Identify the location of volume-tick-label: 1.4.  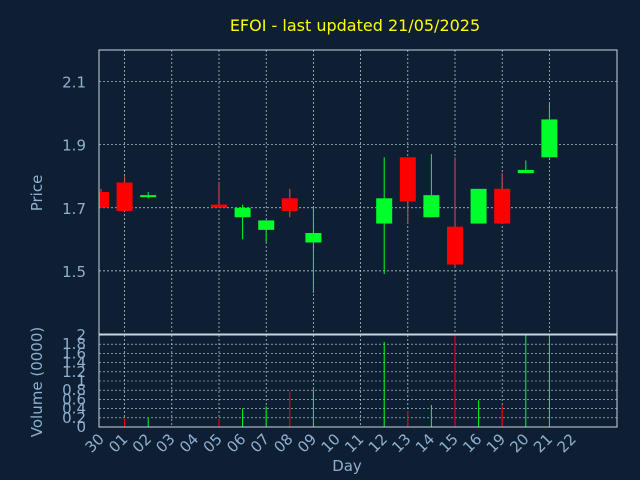
(74, 363).